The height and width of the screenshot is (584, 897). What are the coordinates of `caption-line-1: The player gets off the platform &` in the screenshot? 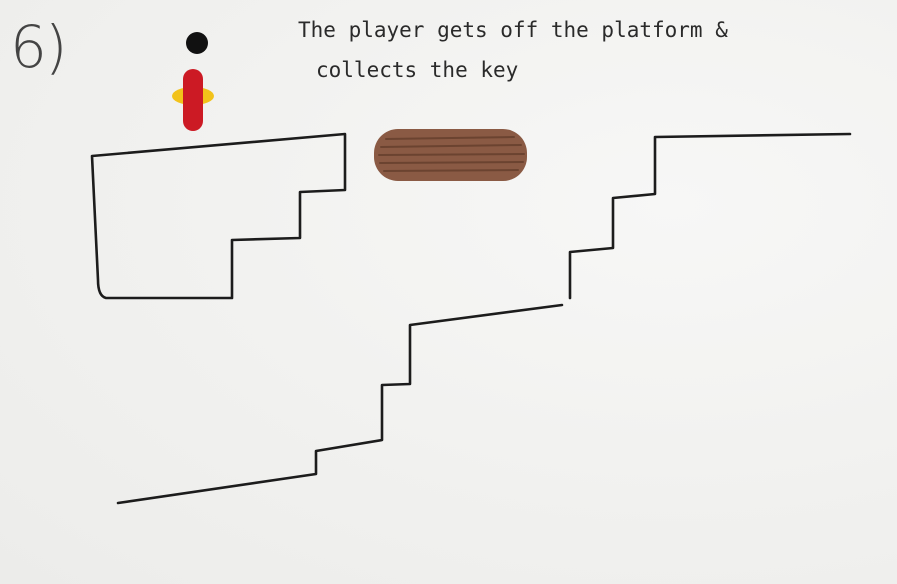 It's located at (513, 30).